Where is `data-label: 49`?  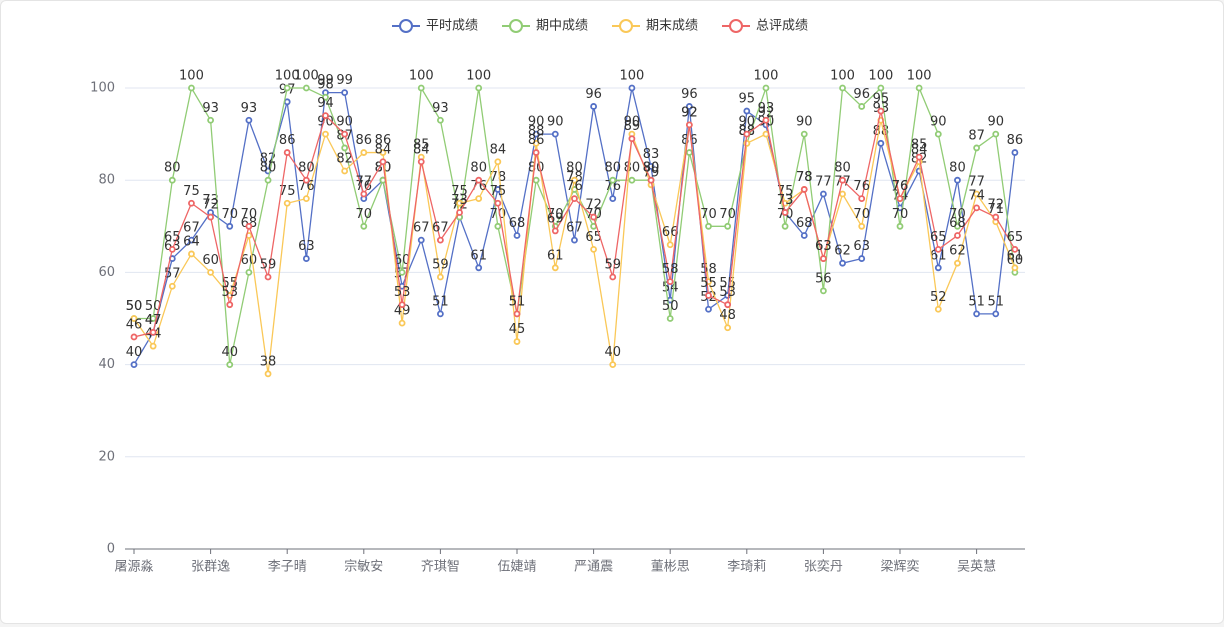
data-label: 49 is located at coordinates (402, 311).